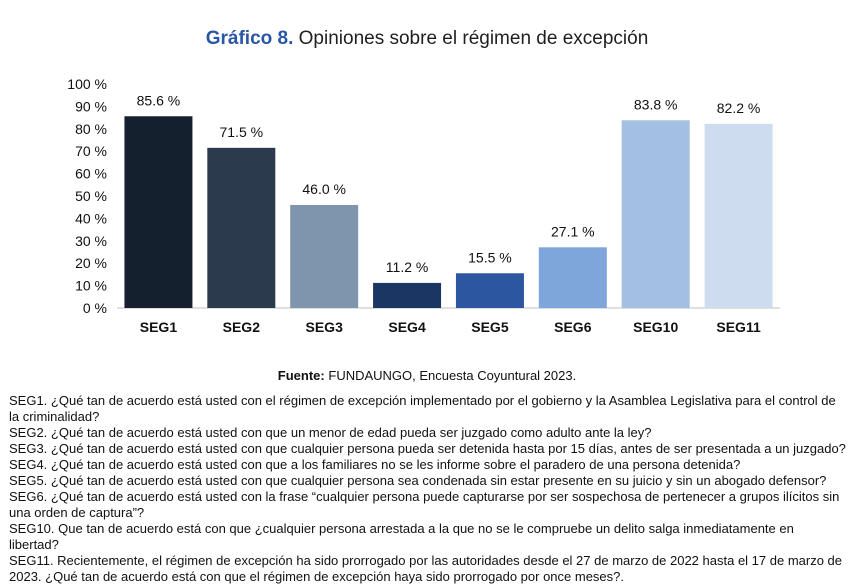  Describe the element at coordinates (490, 327) in the screenshot. I see `x-tick-label: SEG5` at that location.